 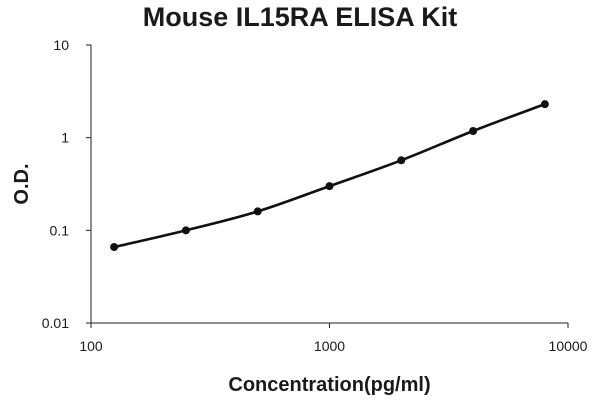 I want to click on y-tick-label: 10, so click(x=61, y=45).